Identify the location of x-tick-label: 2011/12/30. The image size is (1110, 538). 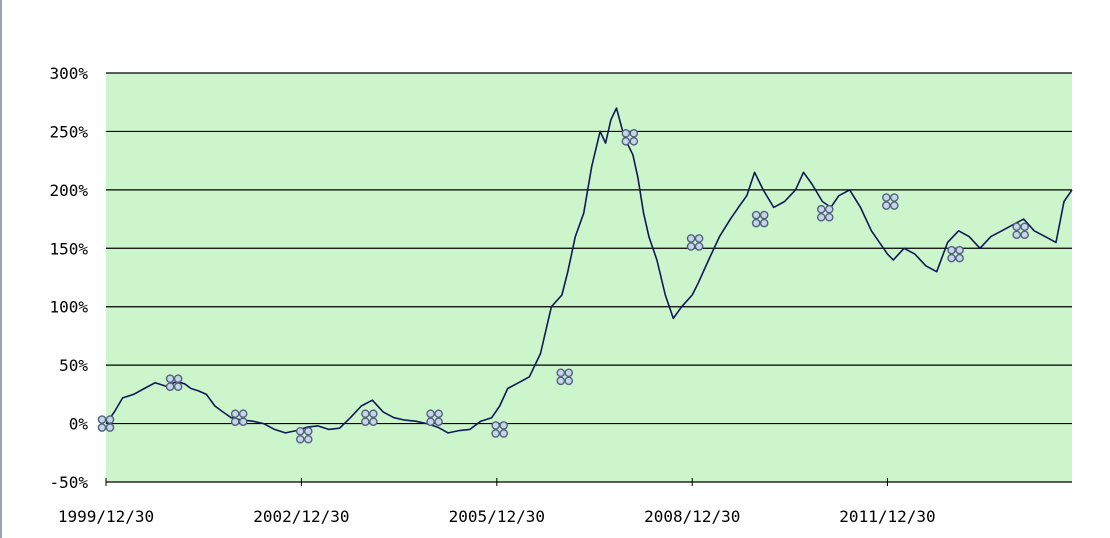
(887, 516).